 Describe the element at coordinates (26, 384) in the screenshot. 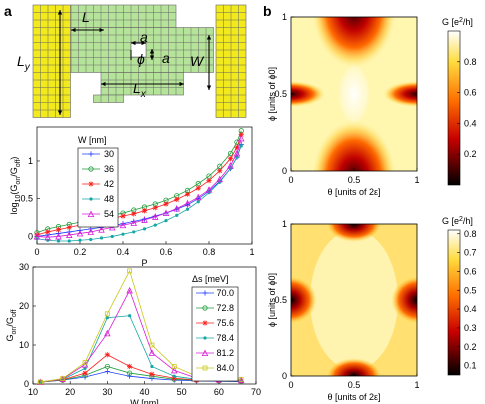

I see `chart-d-ytick-label: 0` at that location.